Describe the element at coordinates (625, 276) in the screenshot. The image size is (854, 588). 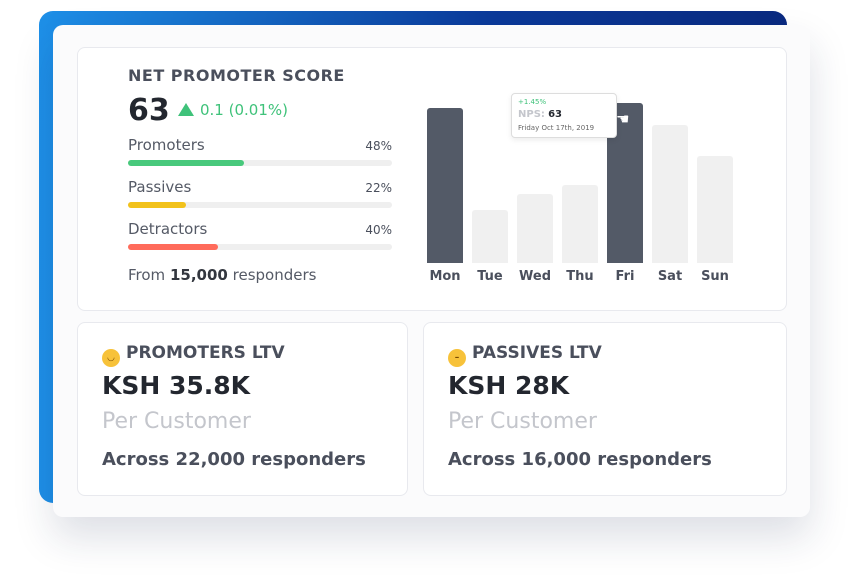
I see `day-label: Fri` at that location.